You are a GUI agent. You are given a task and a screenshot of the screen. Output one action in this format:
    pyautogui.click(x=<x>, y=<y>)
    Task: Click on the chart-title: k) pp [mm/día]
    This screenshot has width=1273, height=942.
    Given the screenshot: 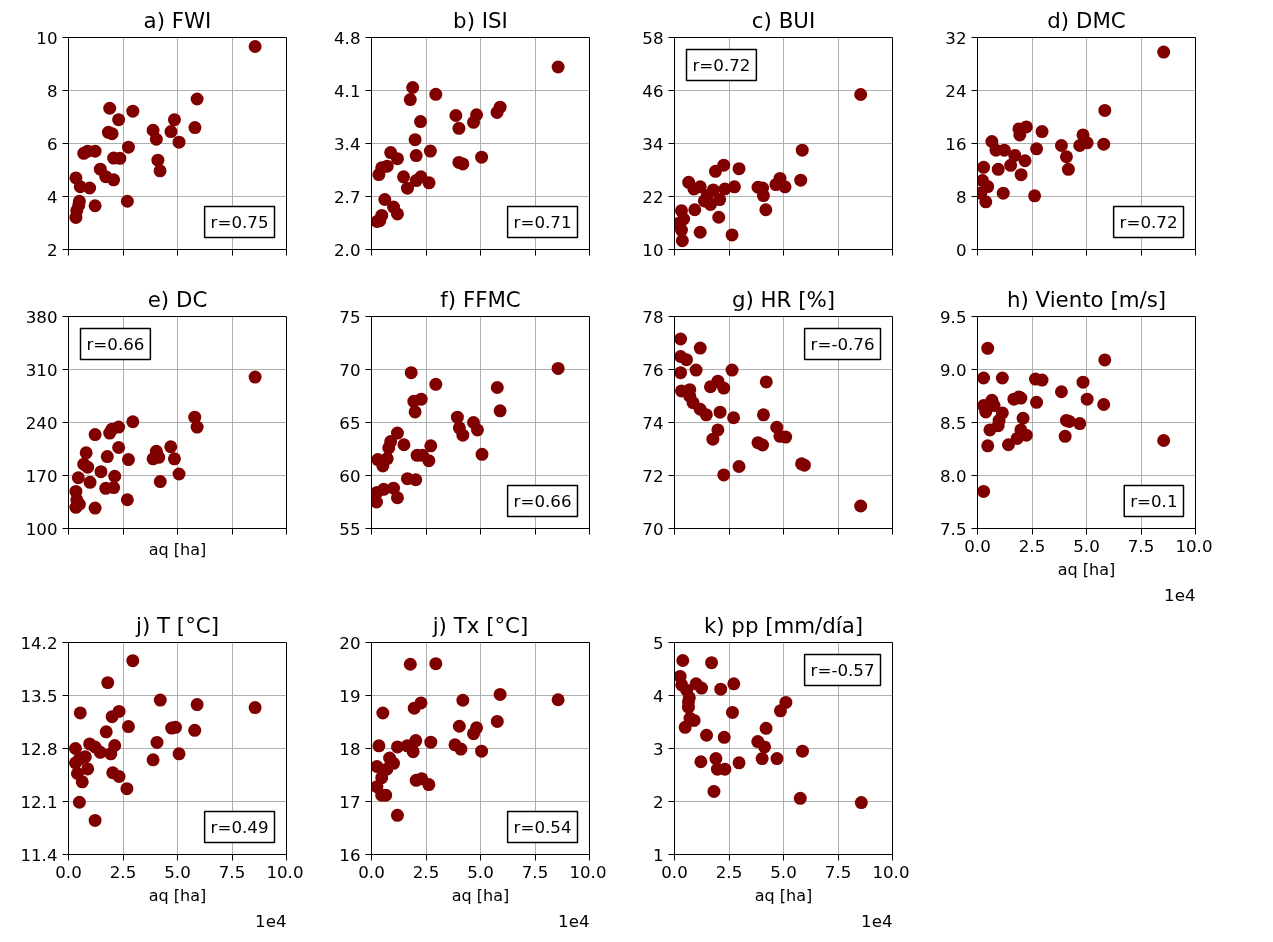 What is the action you would take?
    pyautogui.click(x=783, y=625)
    